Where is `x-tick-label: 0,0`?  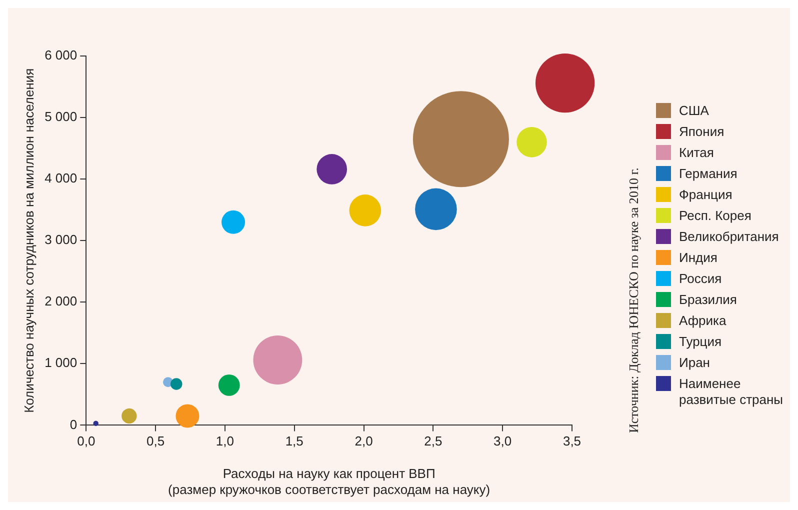
x-tick-label: 0,0 is located at coordinates (86, 441).